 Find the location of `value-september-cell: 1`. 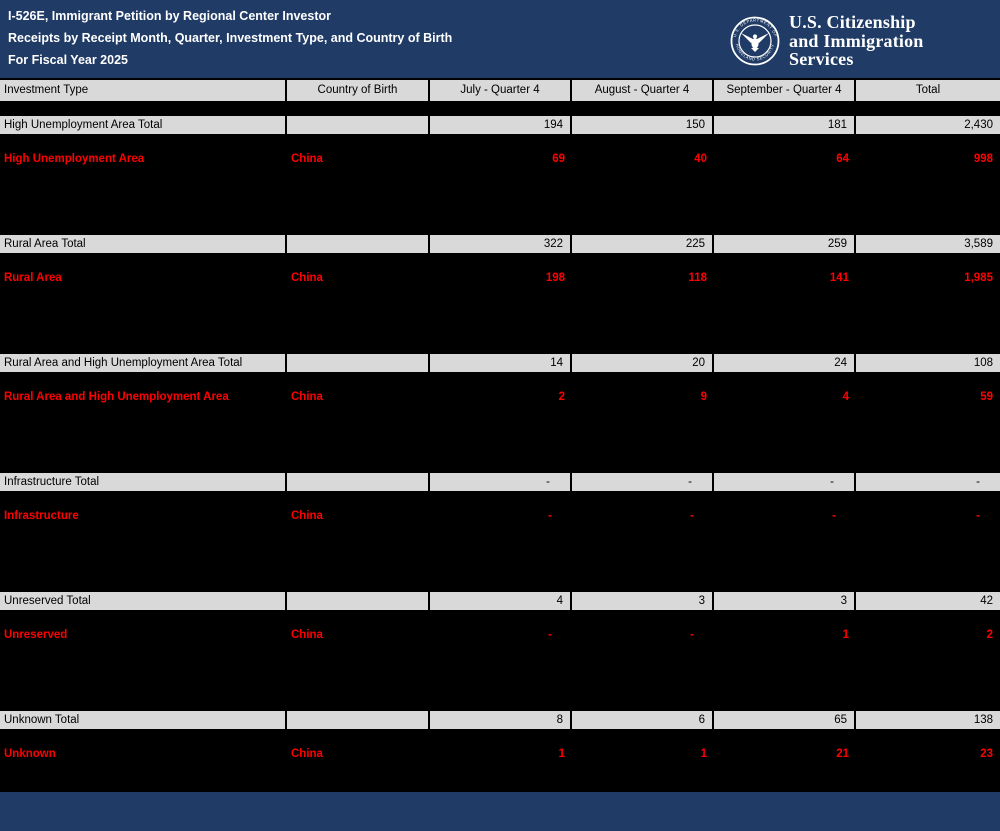

value-september-cell: 1 is located at coordinates (845, 635).